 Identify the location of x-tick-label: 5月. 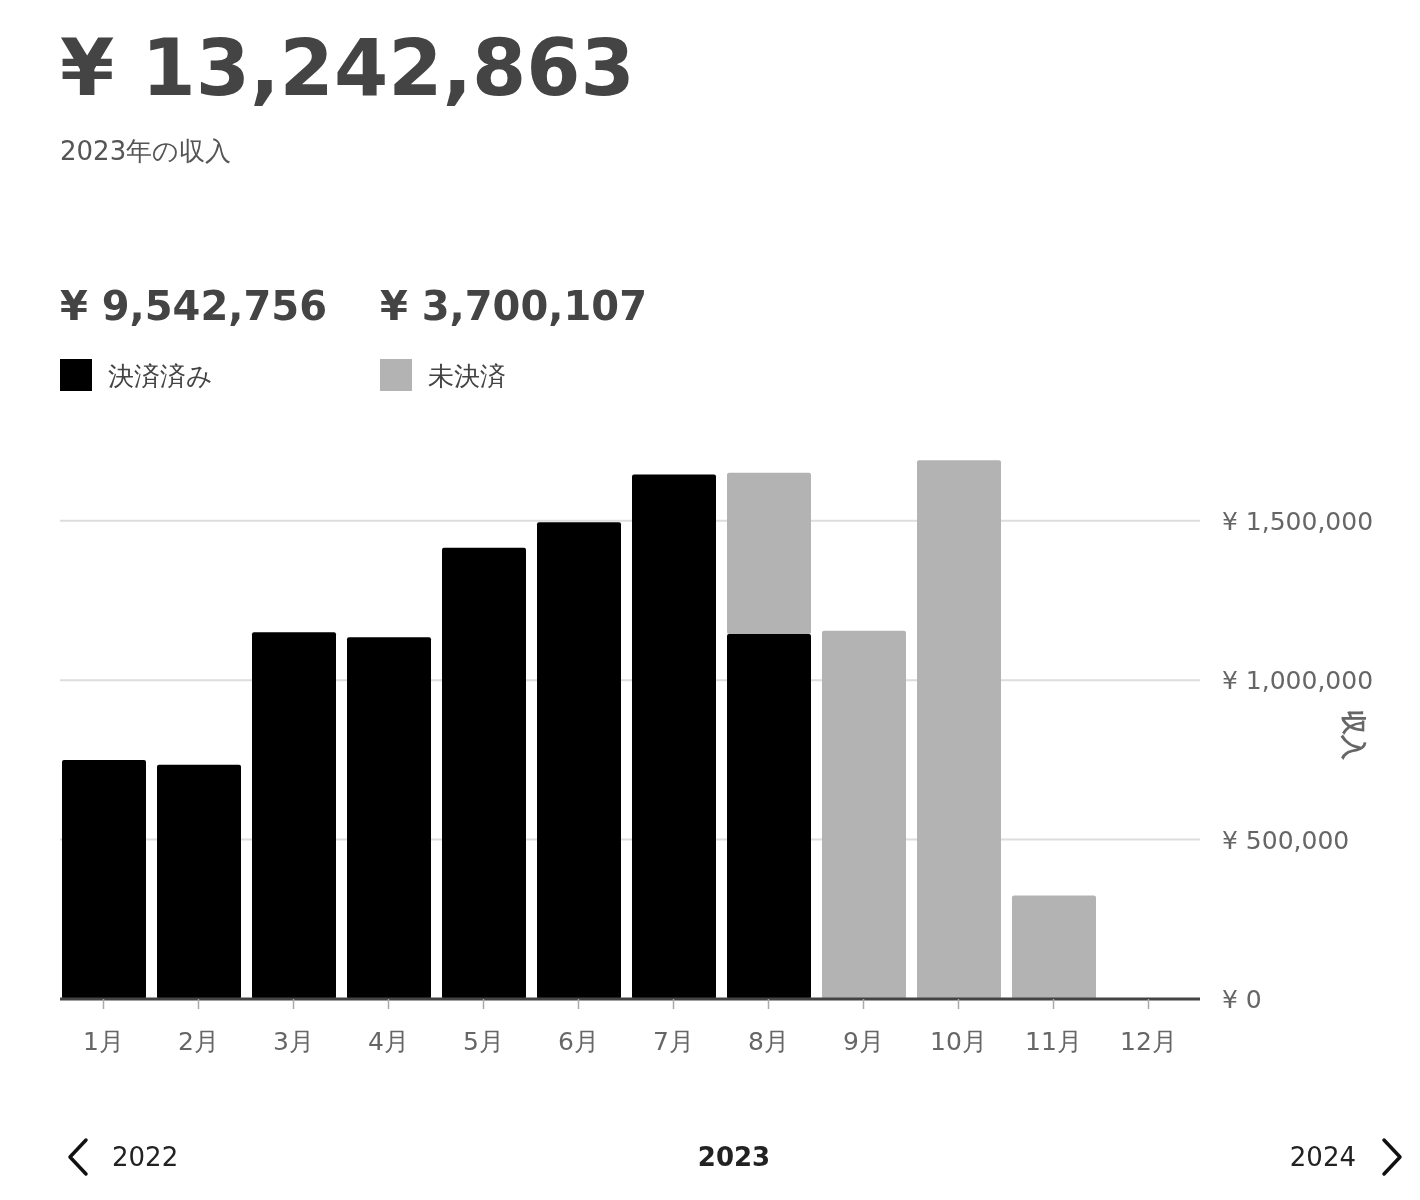
(483, 1041).